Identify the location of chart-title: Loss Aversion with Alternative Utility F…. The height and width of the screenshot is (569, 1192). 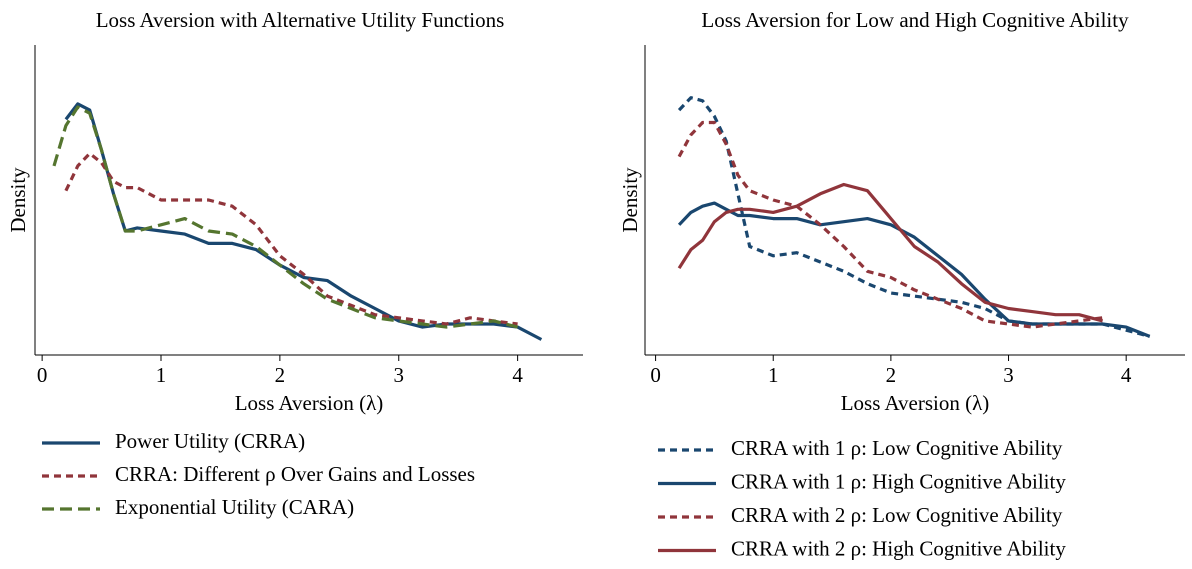
(300, 20).